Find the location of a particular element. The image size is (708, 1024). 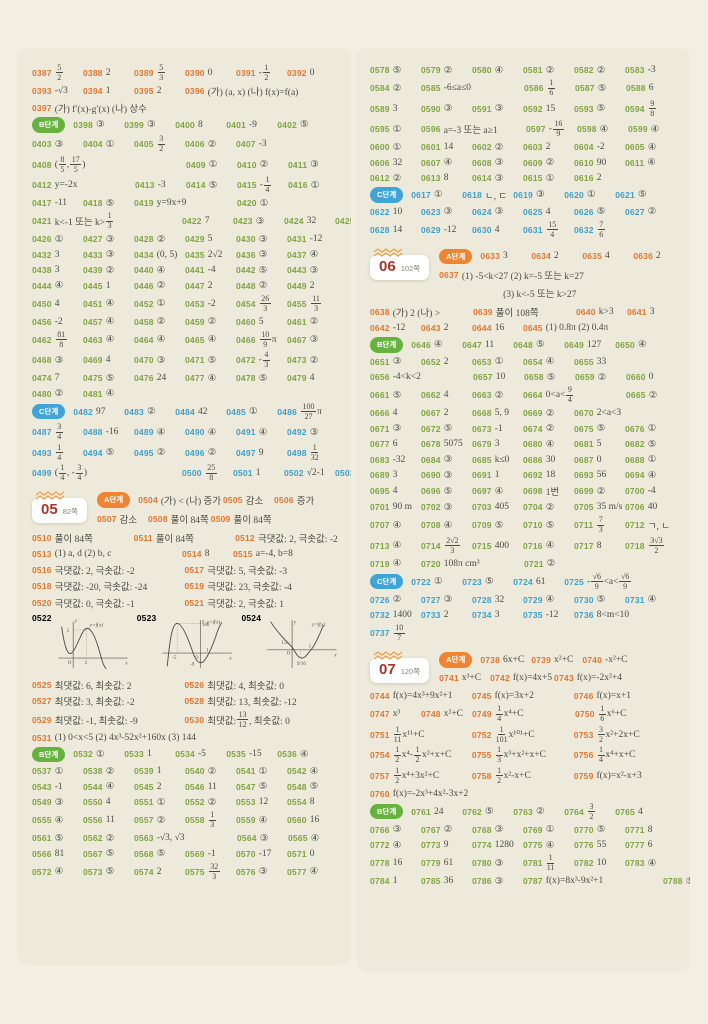

answer-item: 0776 55 is located at coordinates (599, 845).